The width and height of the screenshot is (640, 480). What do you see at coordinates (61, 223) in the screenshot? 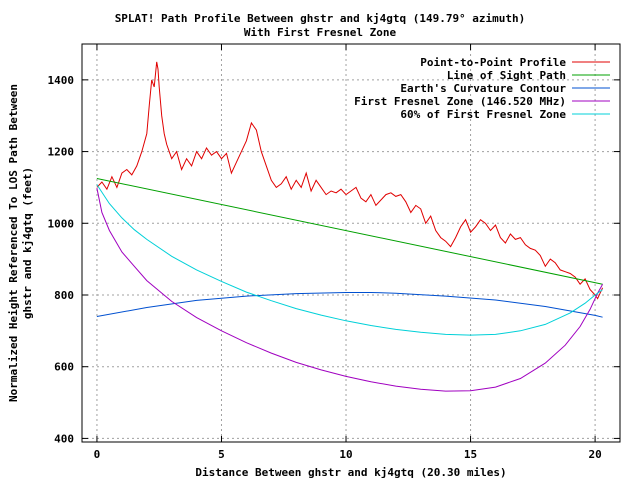
I see `y-tick-label: 1000` at bounding box center [61, 223].